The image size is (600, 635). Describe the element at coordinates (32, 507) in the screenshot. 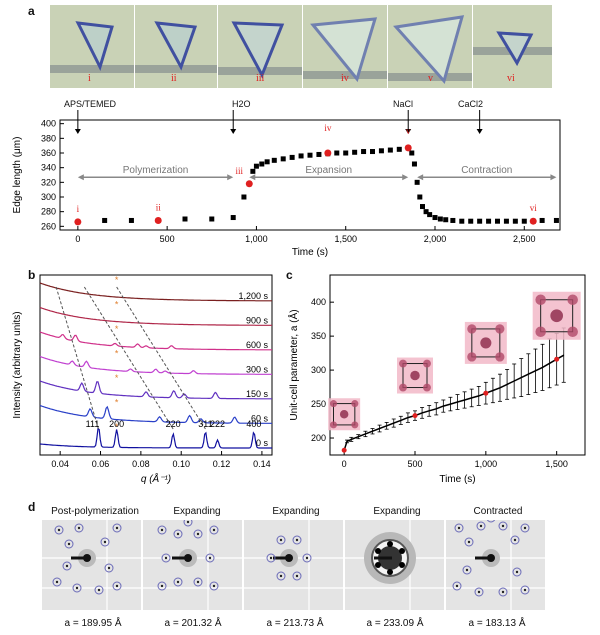

I see `panel-letter-d: d` at that location.